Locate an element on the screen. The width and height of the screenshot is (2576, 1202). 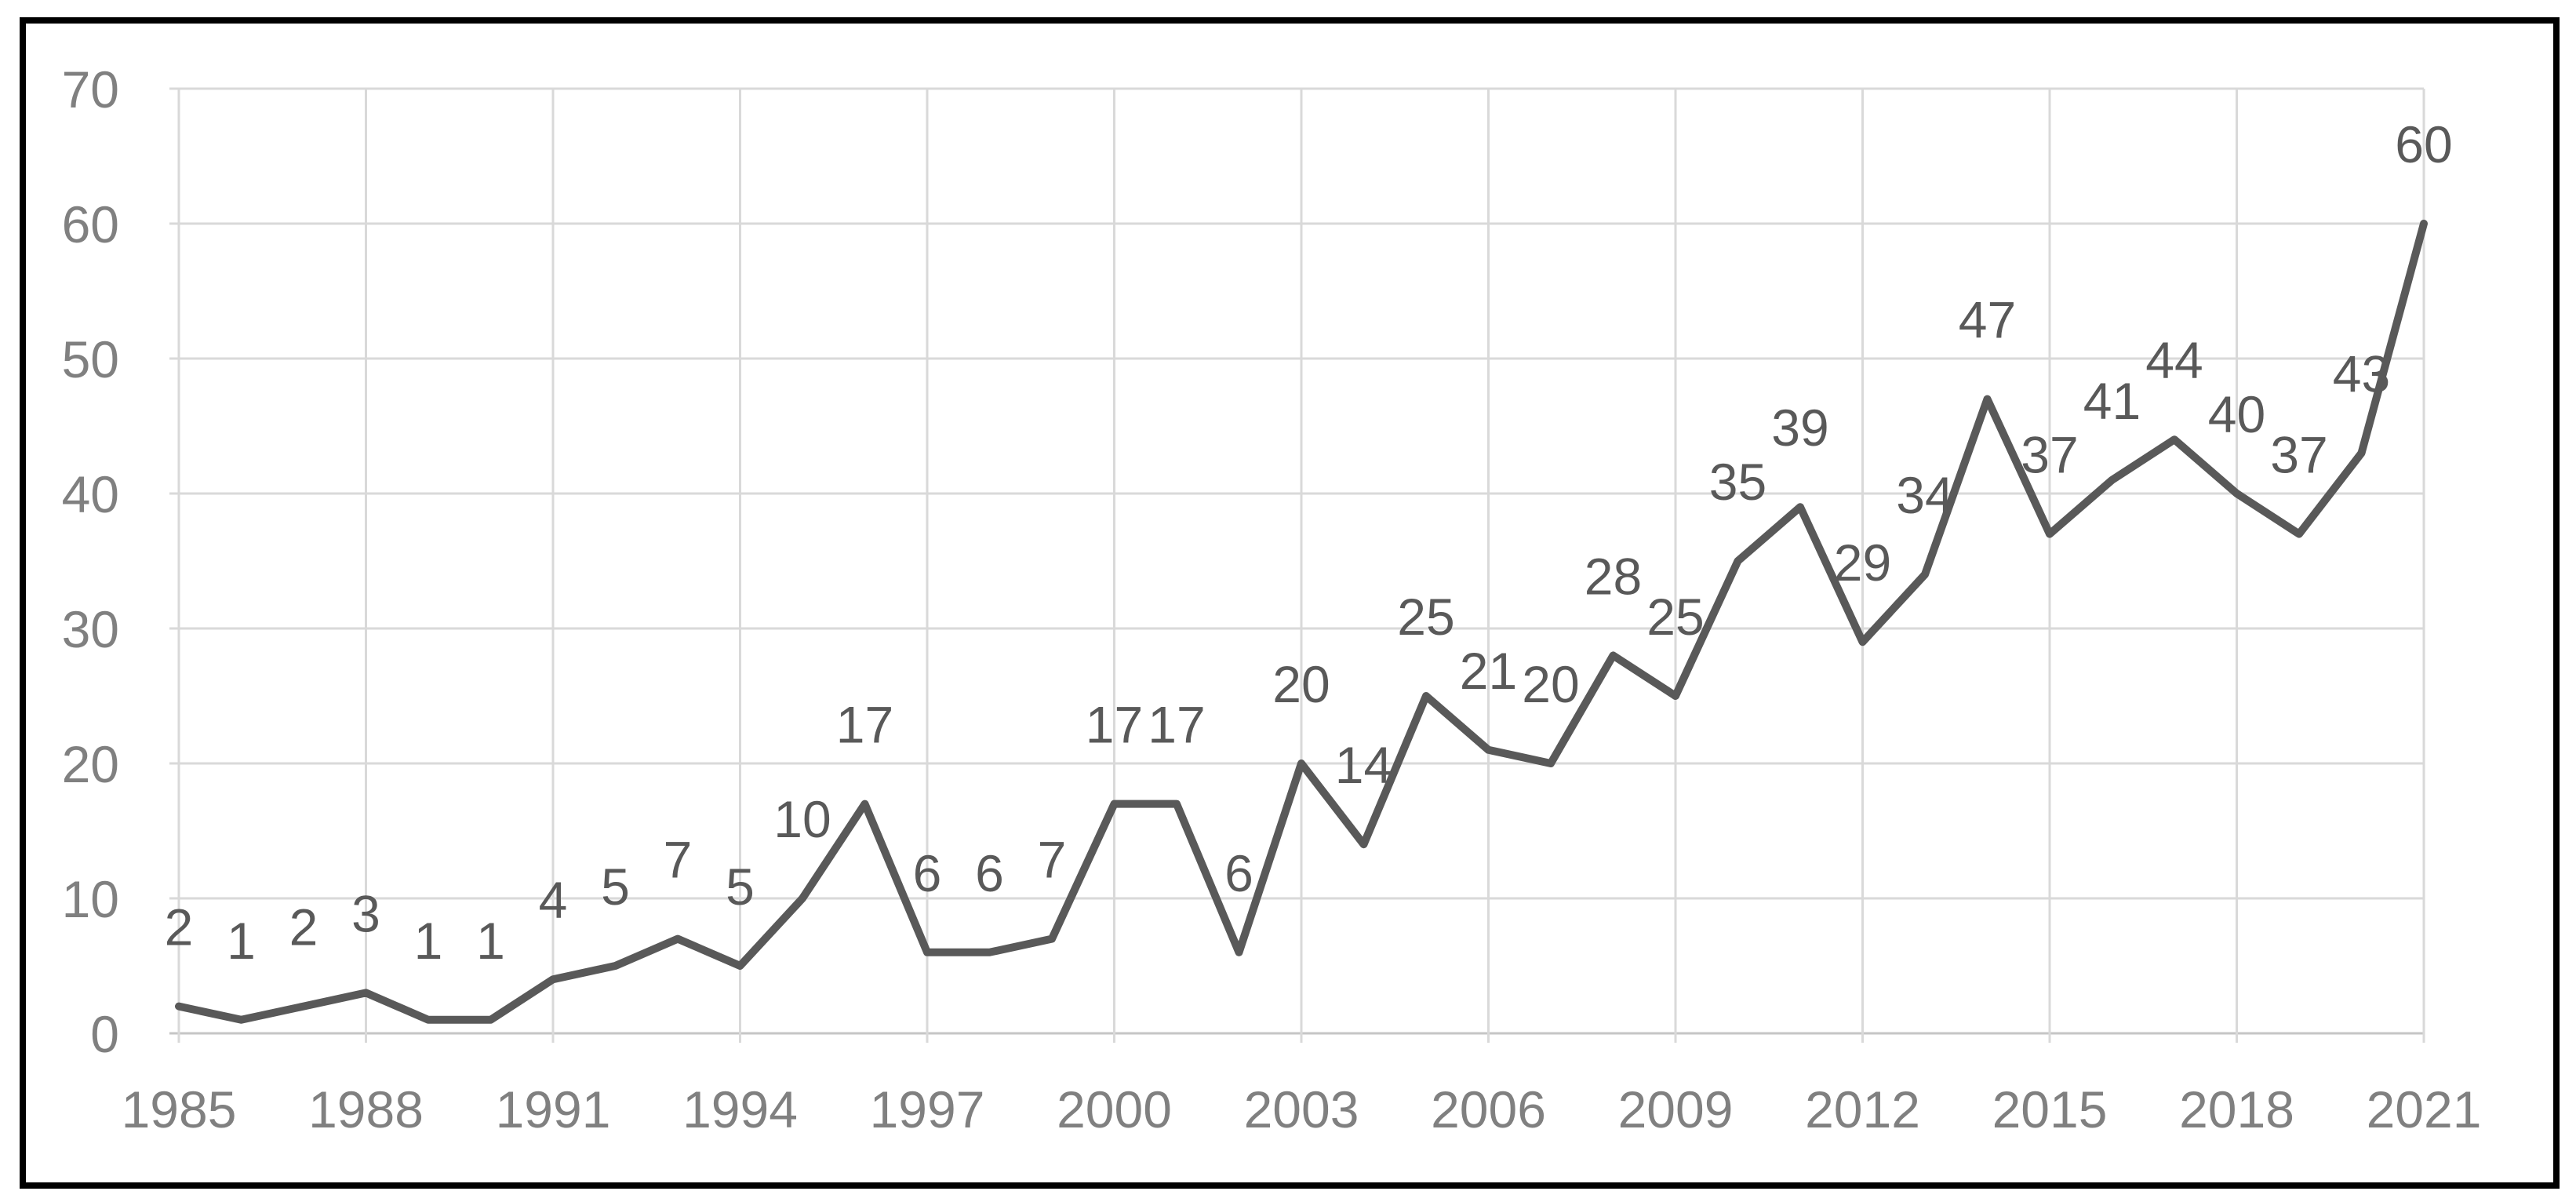
x-axis-tick-label: 1988 is located at coordinates (366, 1109).